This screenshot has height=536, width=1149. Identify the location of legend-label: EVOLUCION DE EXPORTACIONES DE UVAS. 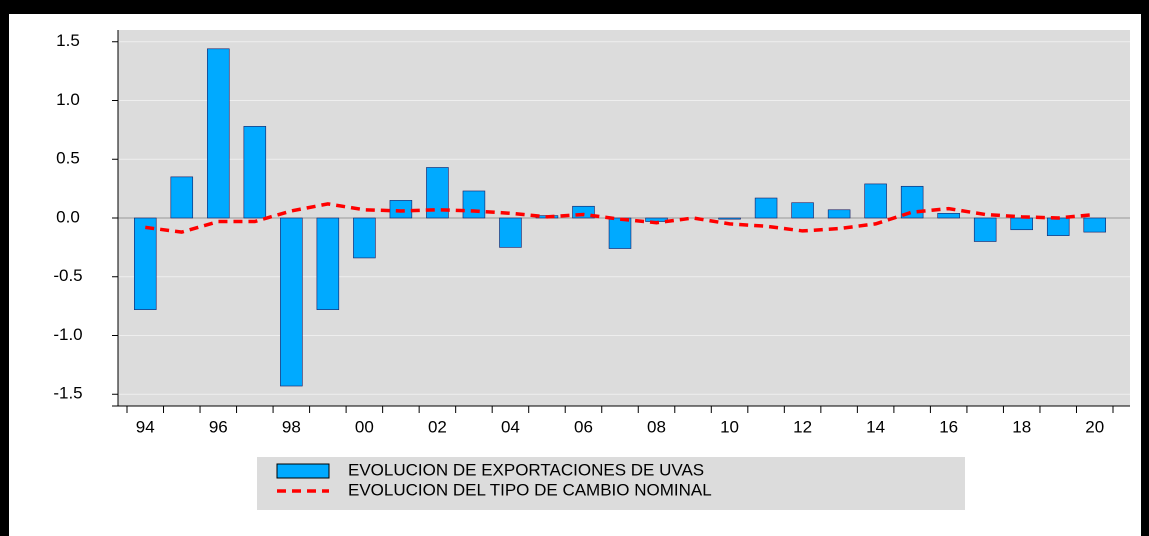
(526, 469).